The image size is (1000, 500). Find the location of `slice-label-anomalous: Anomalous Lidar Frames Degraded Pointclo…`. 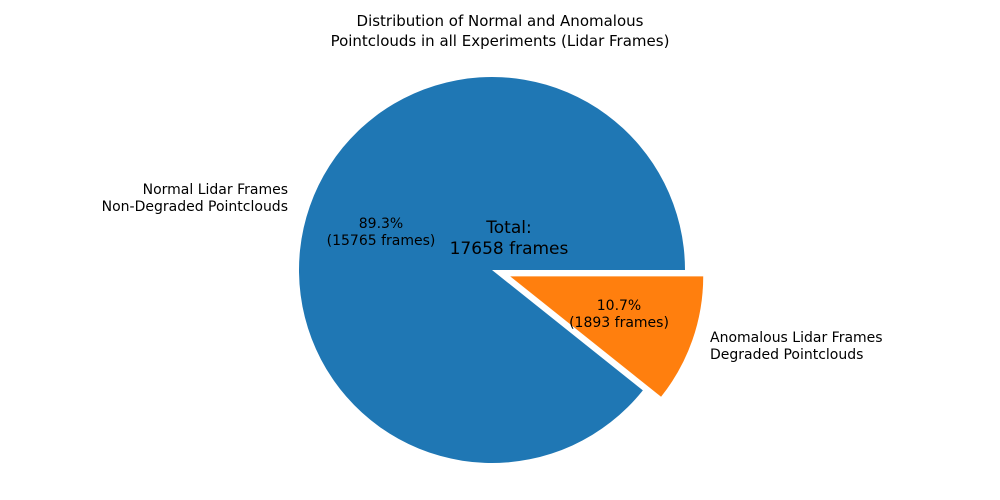

slice-label-anomalous: Anomalous Lidar Frames Degraded Pointclo… is located at coordinates (796, 347).